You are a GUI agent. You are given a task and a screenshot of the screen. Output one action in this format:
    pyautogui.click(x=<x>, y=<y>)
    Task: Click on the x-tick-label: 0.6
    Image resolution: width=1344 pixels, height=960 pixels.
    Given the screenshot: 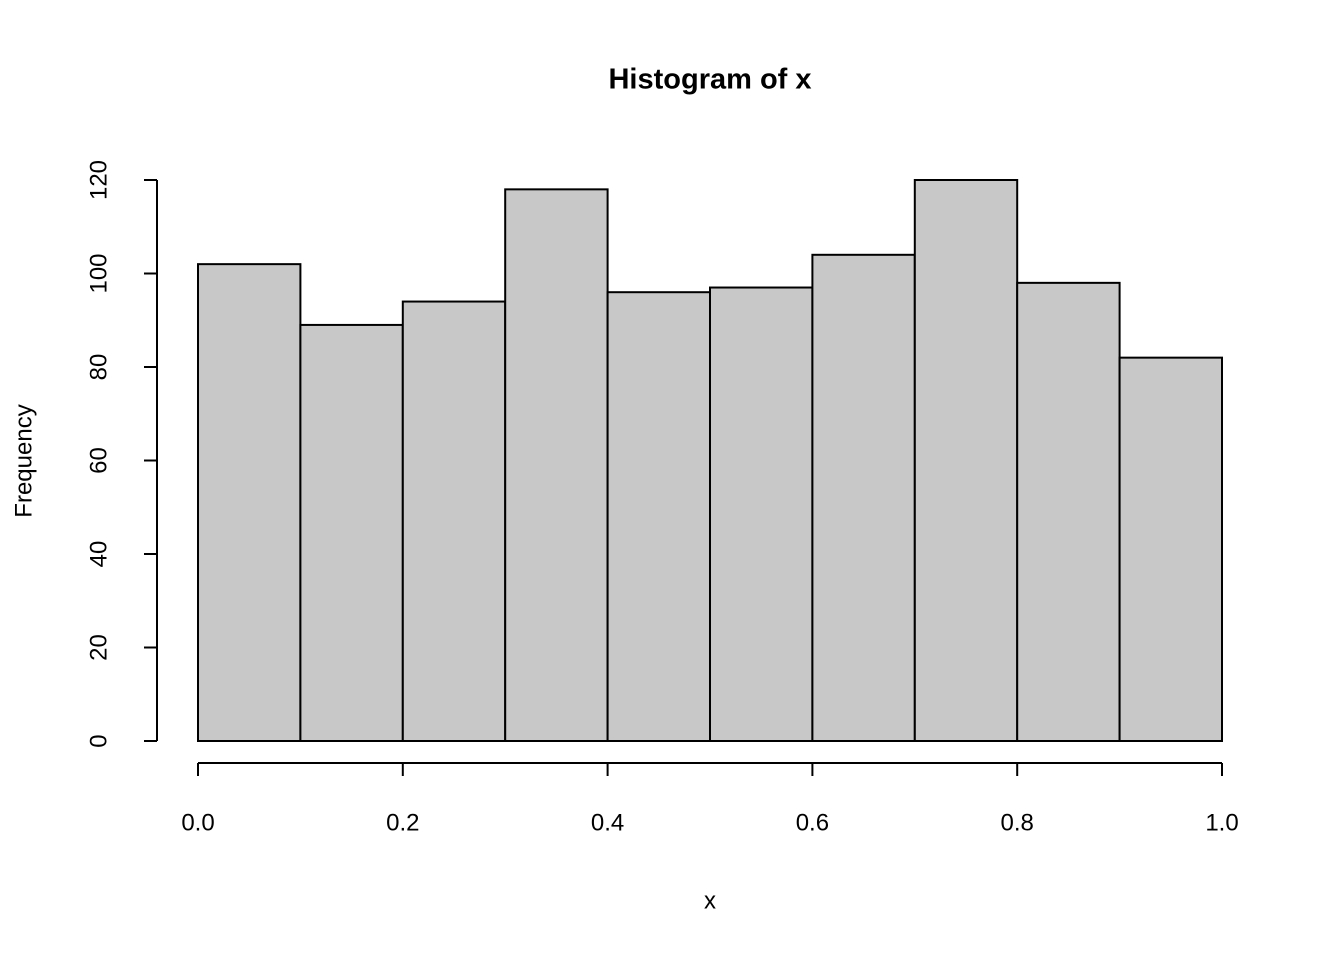 What is the action you would take?
    pyautogui.click(x=812, y=822)
    